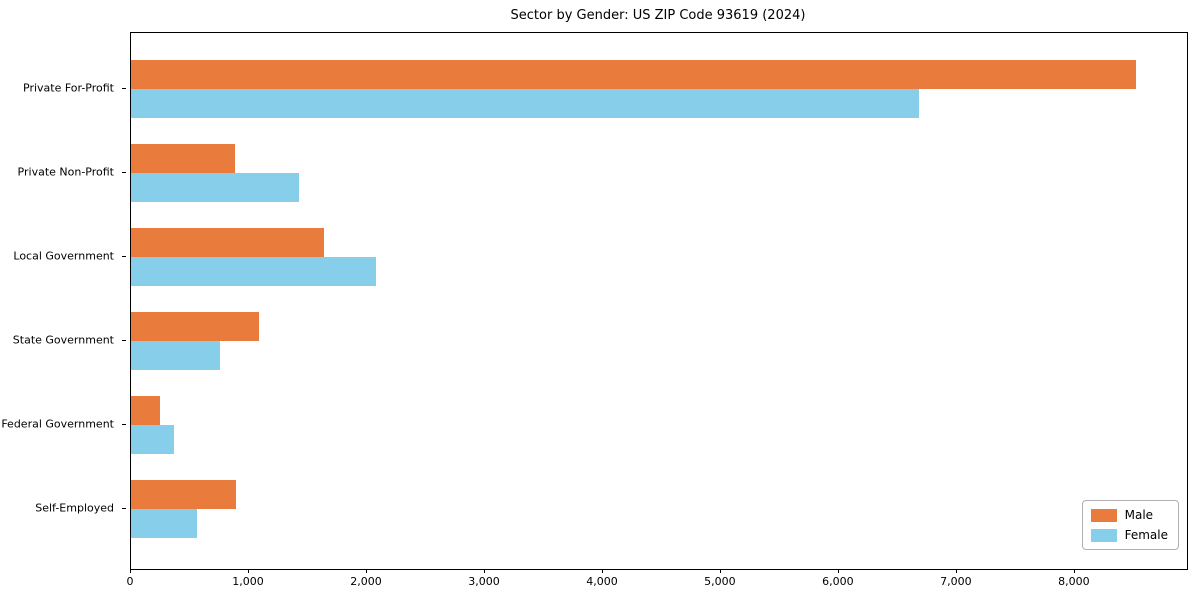 The width and height of the screenshot is (1200, 600). I want to click on legend-label: Male, so click(1139, 515).